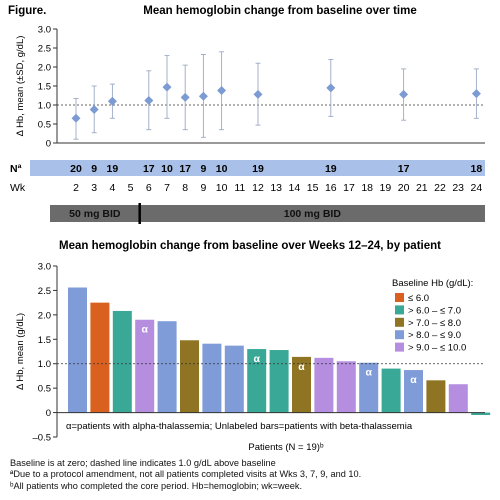 Image resolution: width=500 pixels, height=500 pixels. What do you see at coordinates (434, 310) in the screenshot?
I see `chart-2-legend-label: > 6.0 – ≤ 7.0` at bounding box center [434, 310].